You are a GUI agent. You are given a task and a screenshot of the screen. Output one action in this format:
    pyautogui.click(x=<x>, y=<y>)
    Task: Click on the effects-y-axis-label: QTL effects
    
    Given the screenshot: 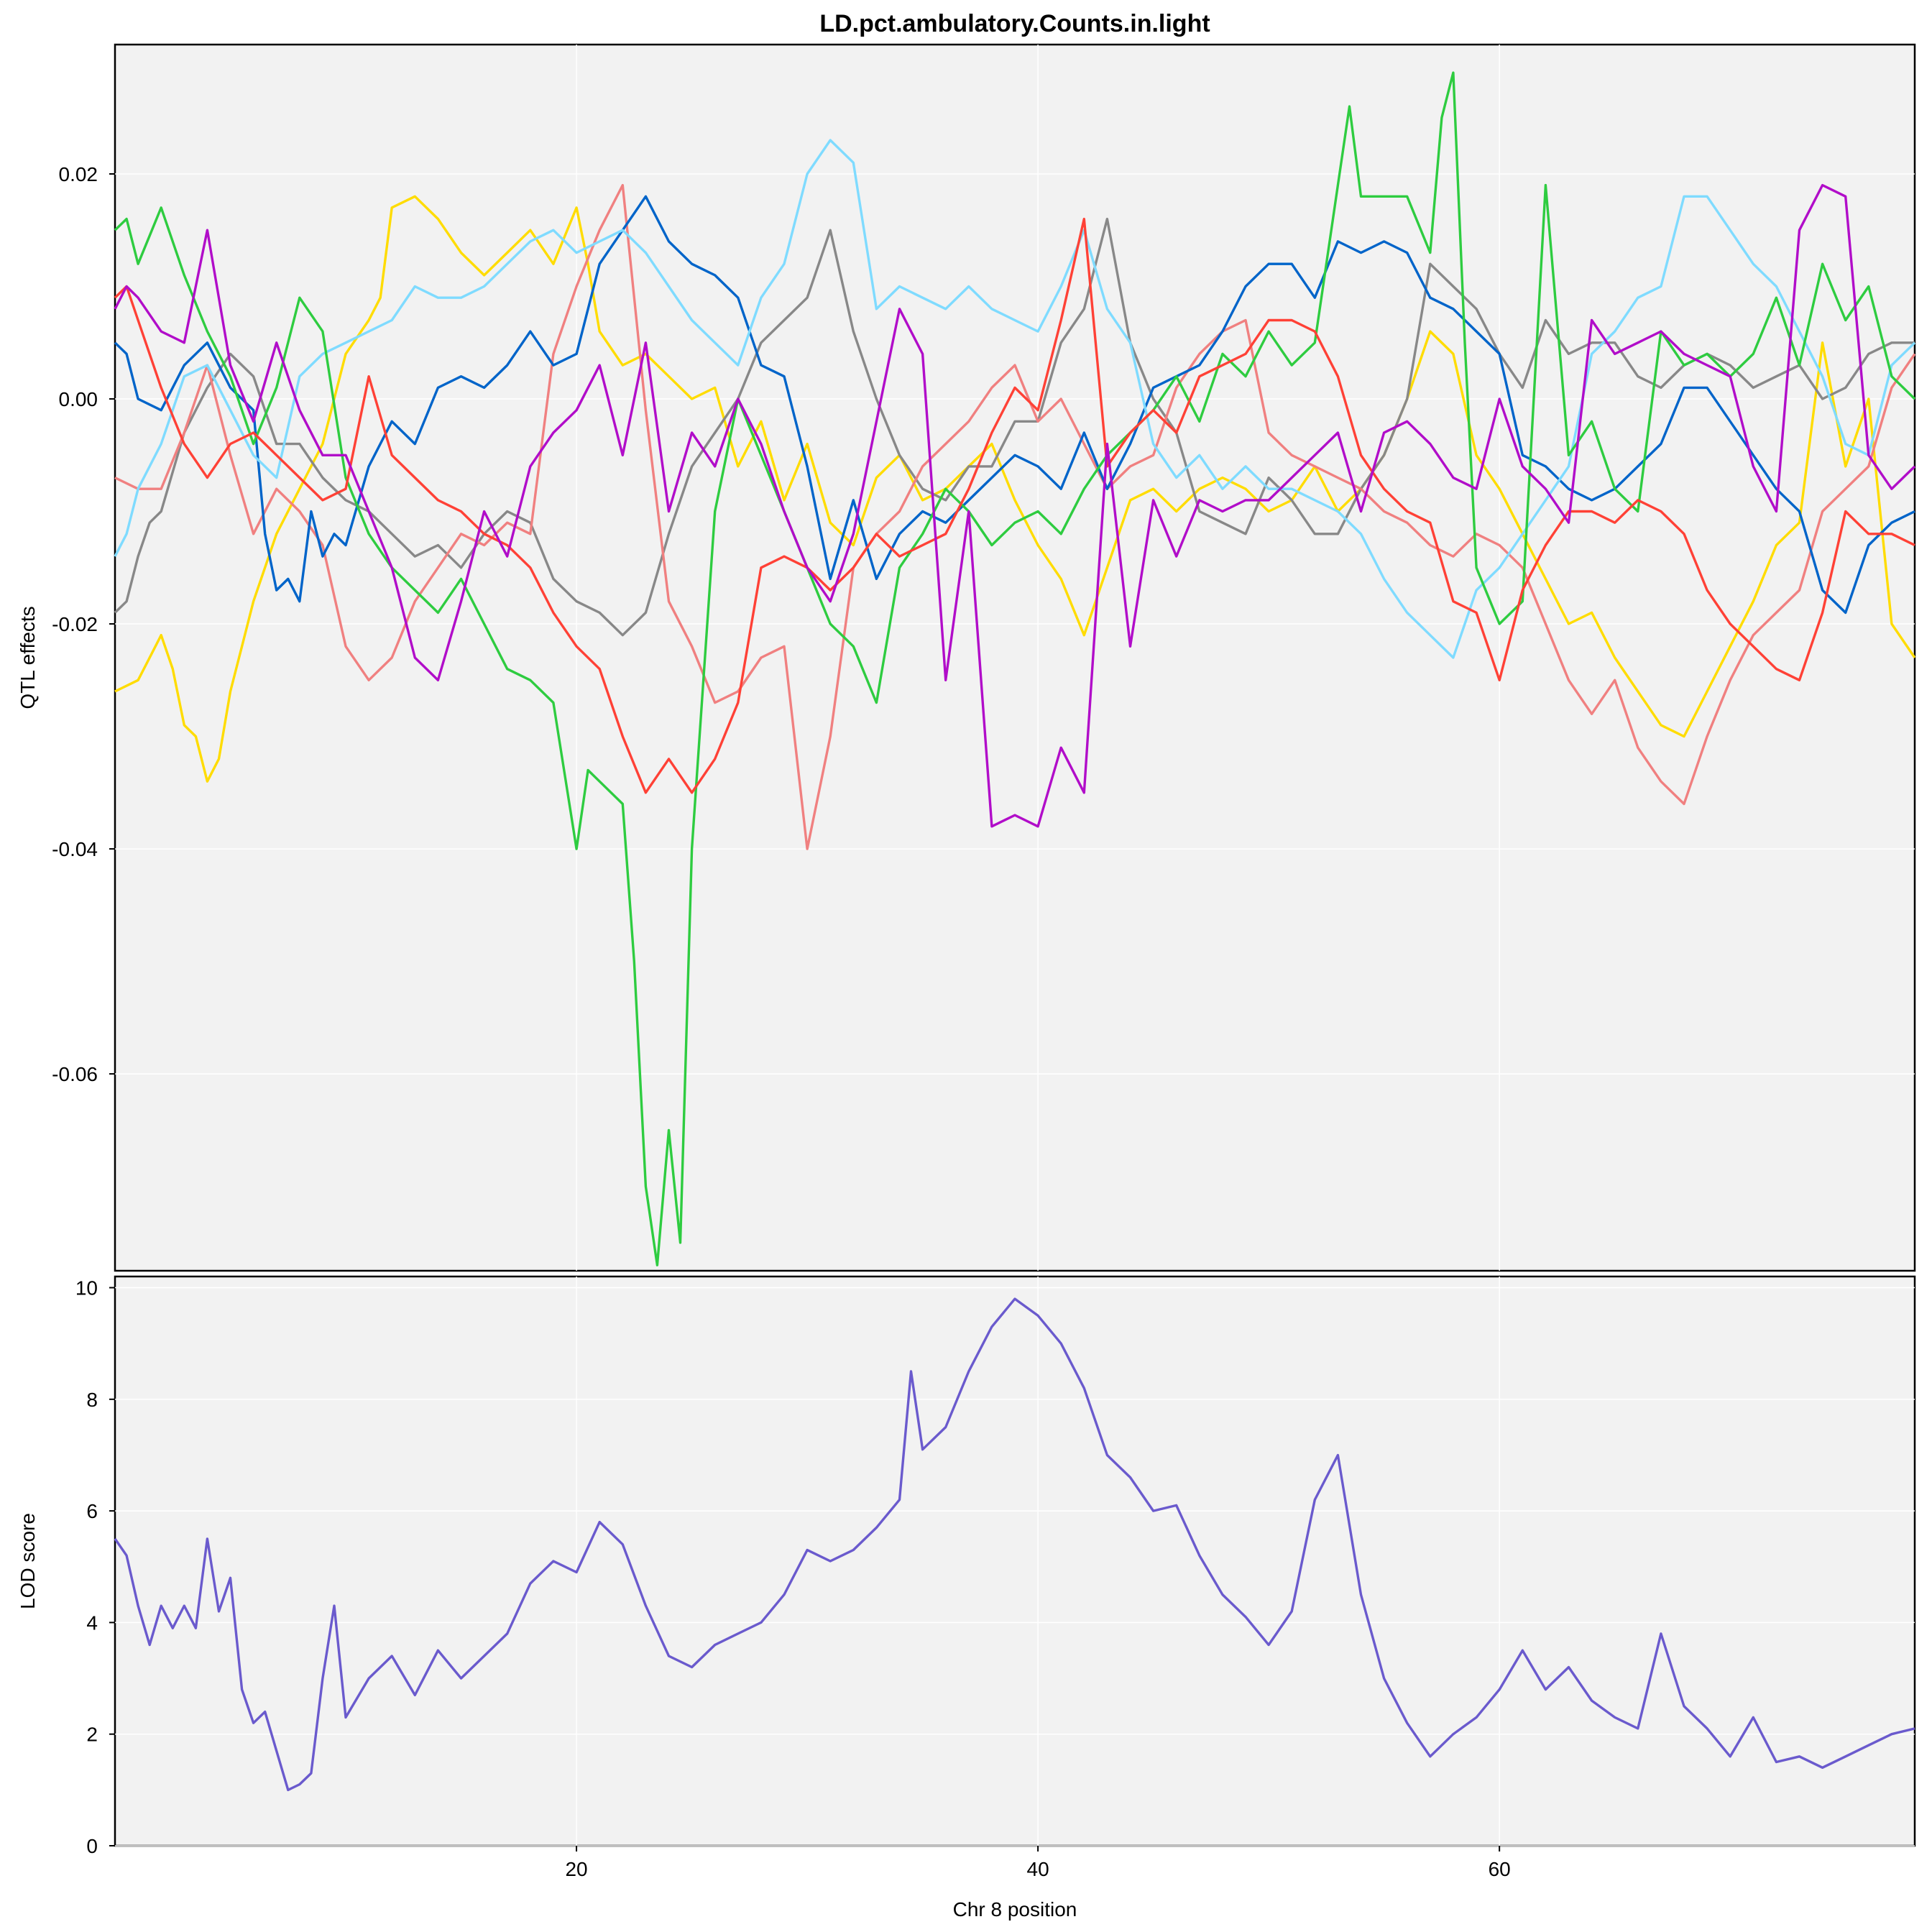 What is the action you would take?
    pyautogui.click(x=28, y=657)
    